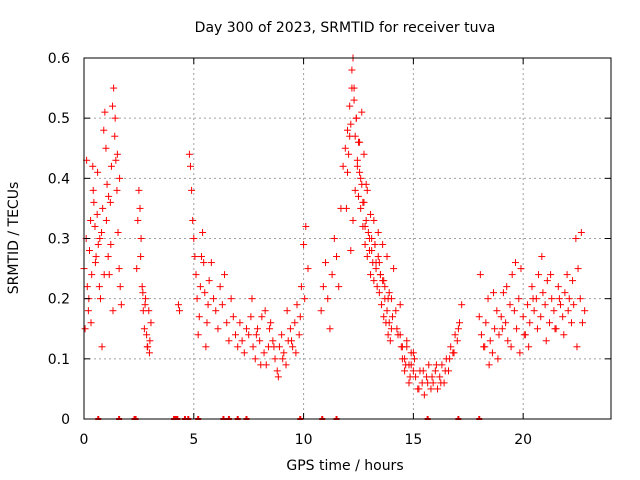 Image resolution: width=640 pixels, height=480 pixels. Describe the element at coordinates (59, 59) in the screenshot. I see `y-tick-label: 0.6` at that location.